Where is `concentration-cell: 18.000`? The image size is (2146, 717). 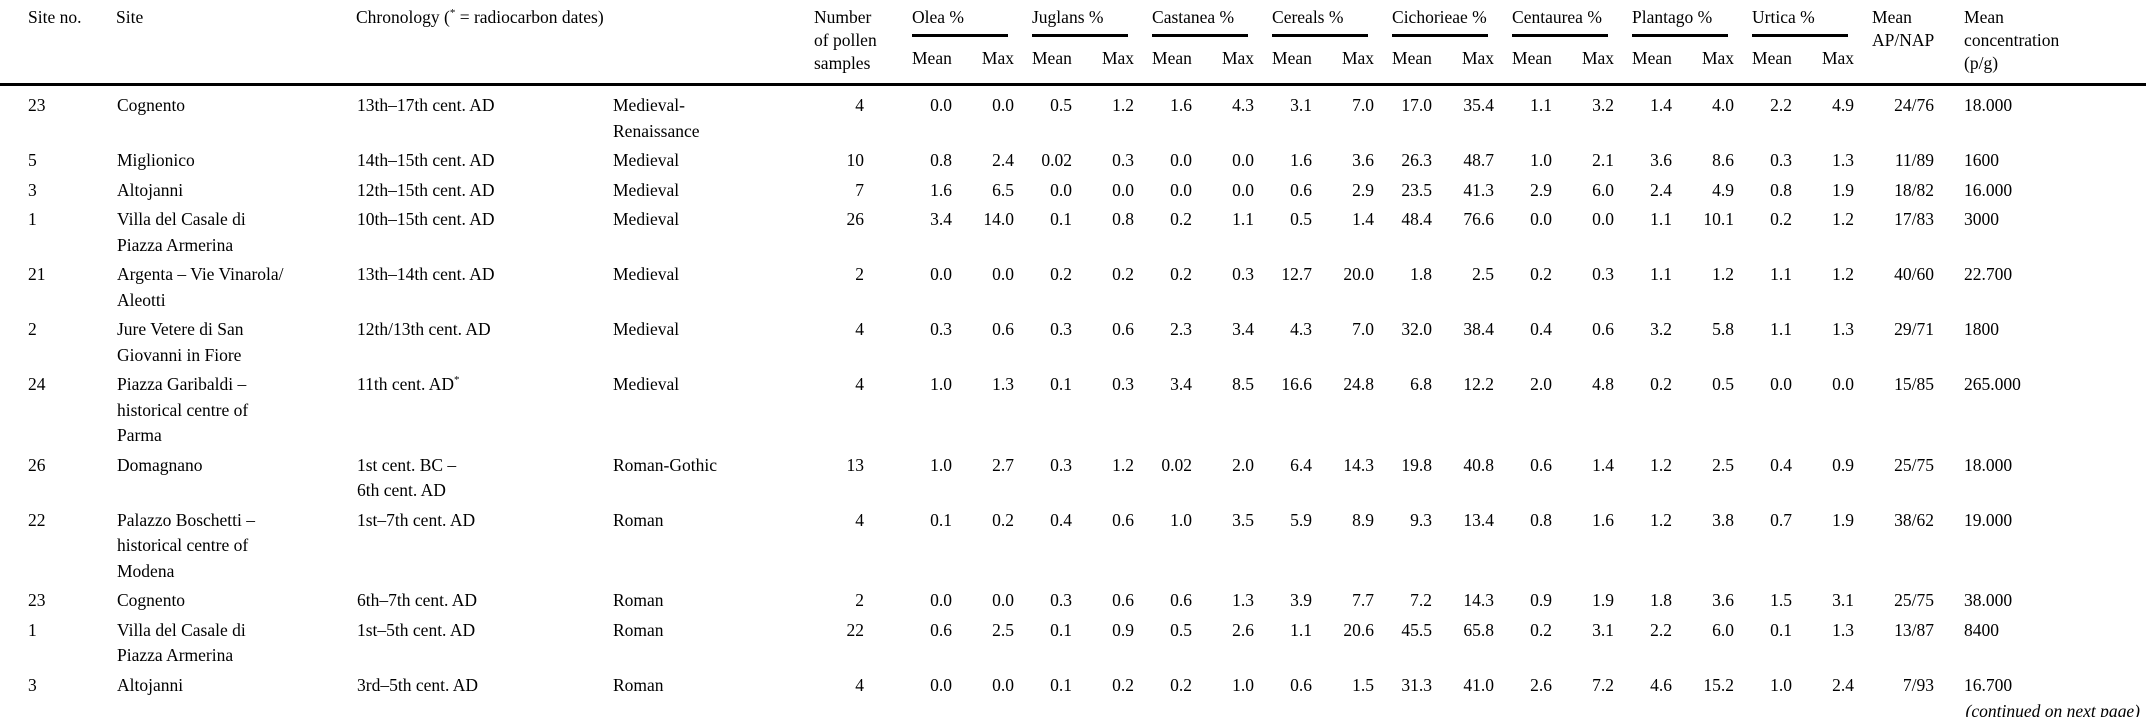 concentration-cell: 18.000 is located at coordinates (1988, 464).